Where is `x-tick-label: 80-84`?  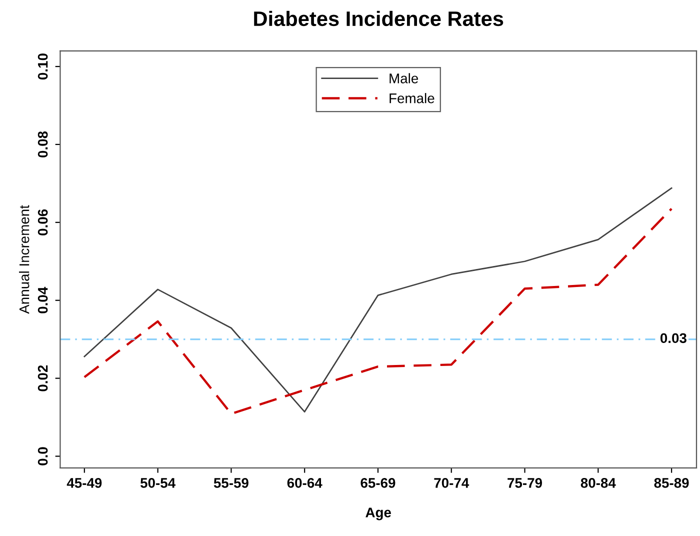
x-tick-label: 80-84 is located at coordinates (598, 483).